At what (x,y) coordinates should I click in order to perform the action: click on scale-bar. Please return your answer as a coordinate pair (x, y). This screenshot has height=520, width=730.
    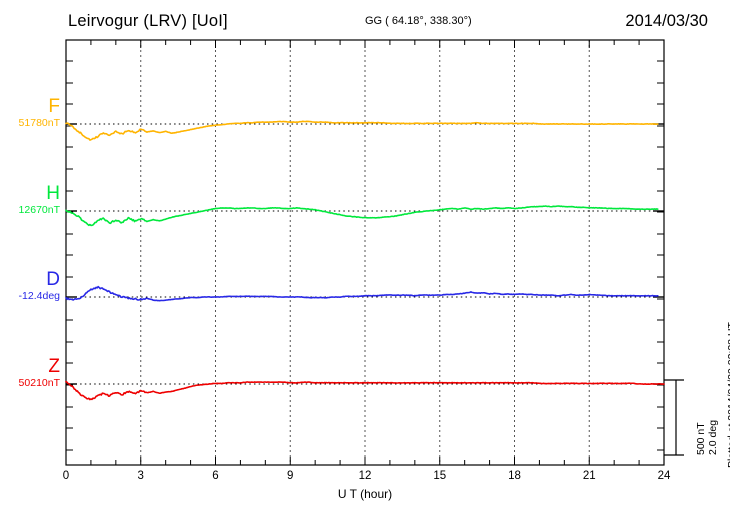
    Looking at the image, I should click on (674, 417).